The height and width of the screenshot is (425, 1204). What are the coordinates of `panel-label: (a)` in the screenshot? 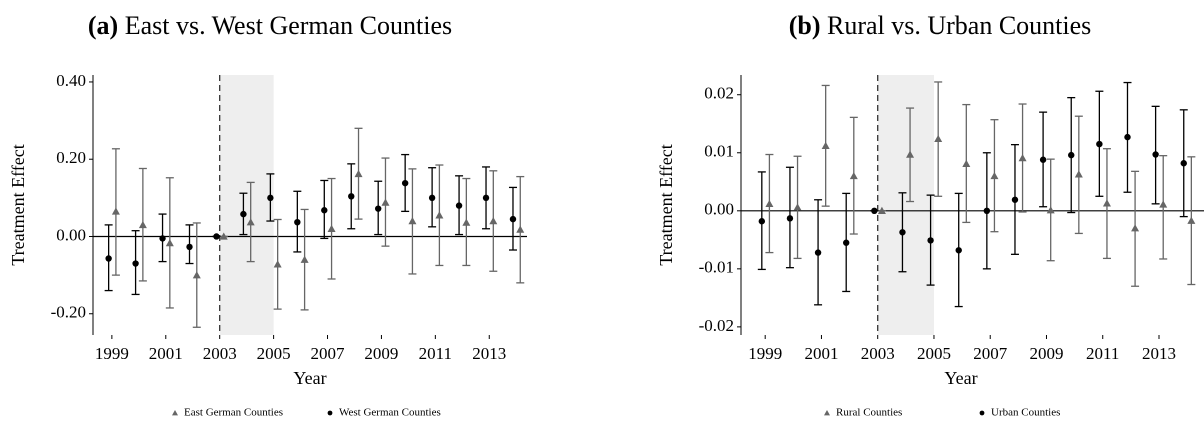 It's located at (103, 25).